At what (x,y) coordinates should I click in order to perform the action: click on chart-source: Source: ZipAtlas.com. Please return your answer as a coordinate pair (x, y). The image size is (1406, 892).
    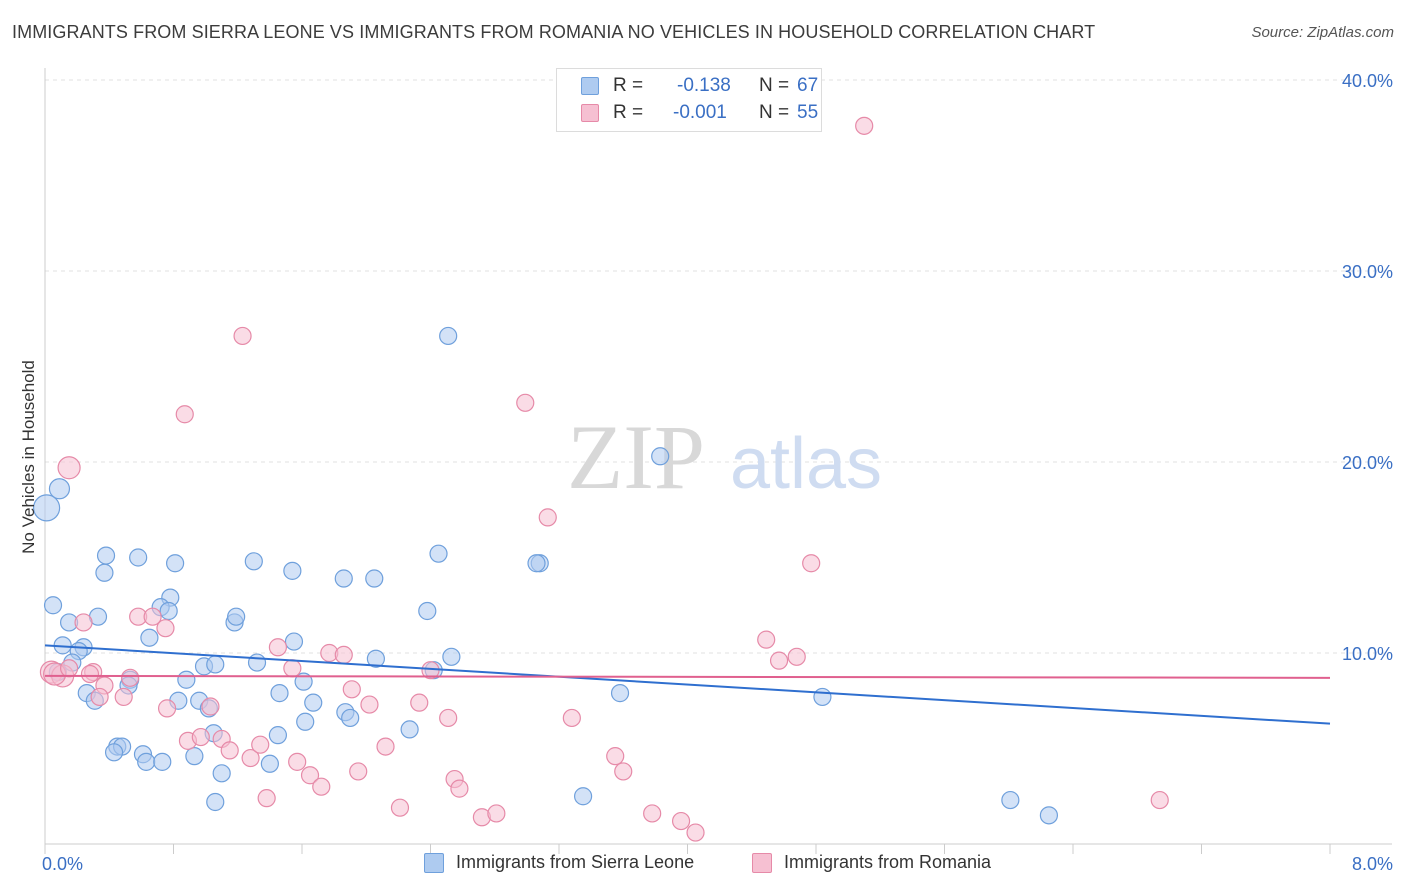
    Looking at the image, I should click on (1322, 32).